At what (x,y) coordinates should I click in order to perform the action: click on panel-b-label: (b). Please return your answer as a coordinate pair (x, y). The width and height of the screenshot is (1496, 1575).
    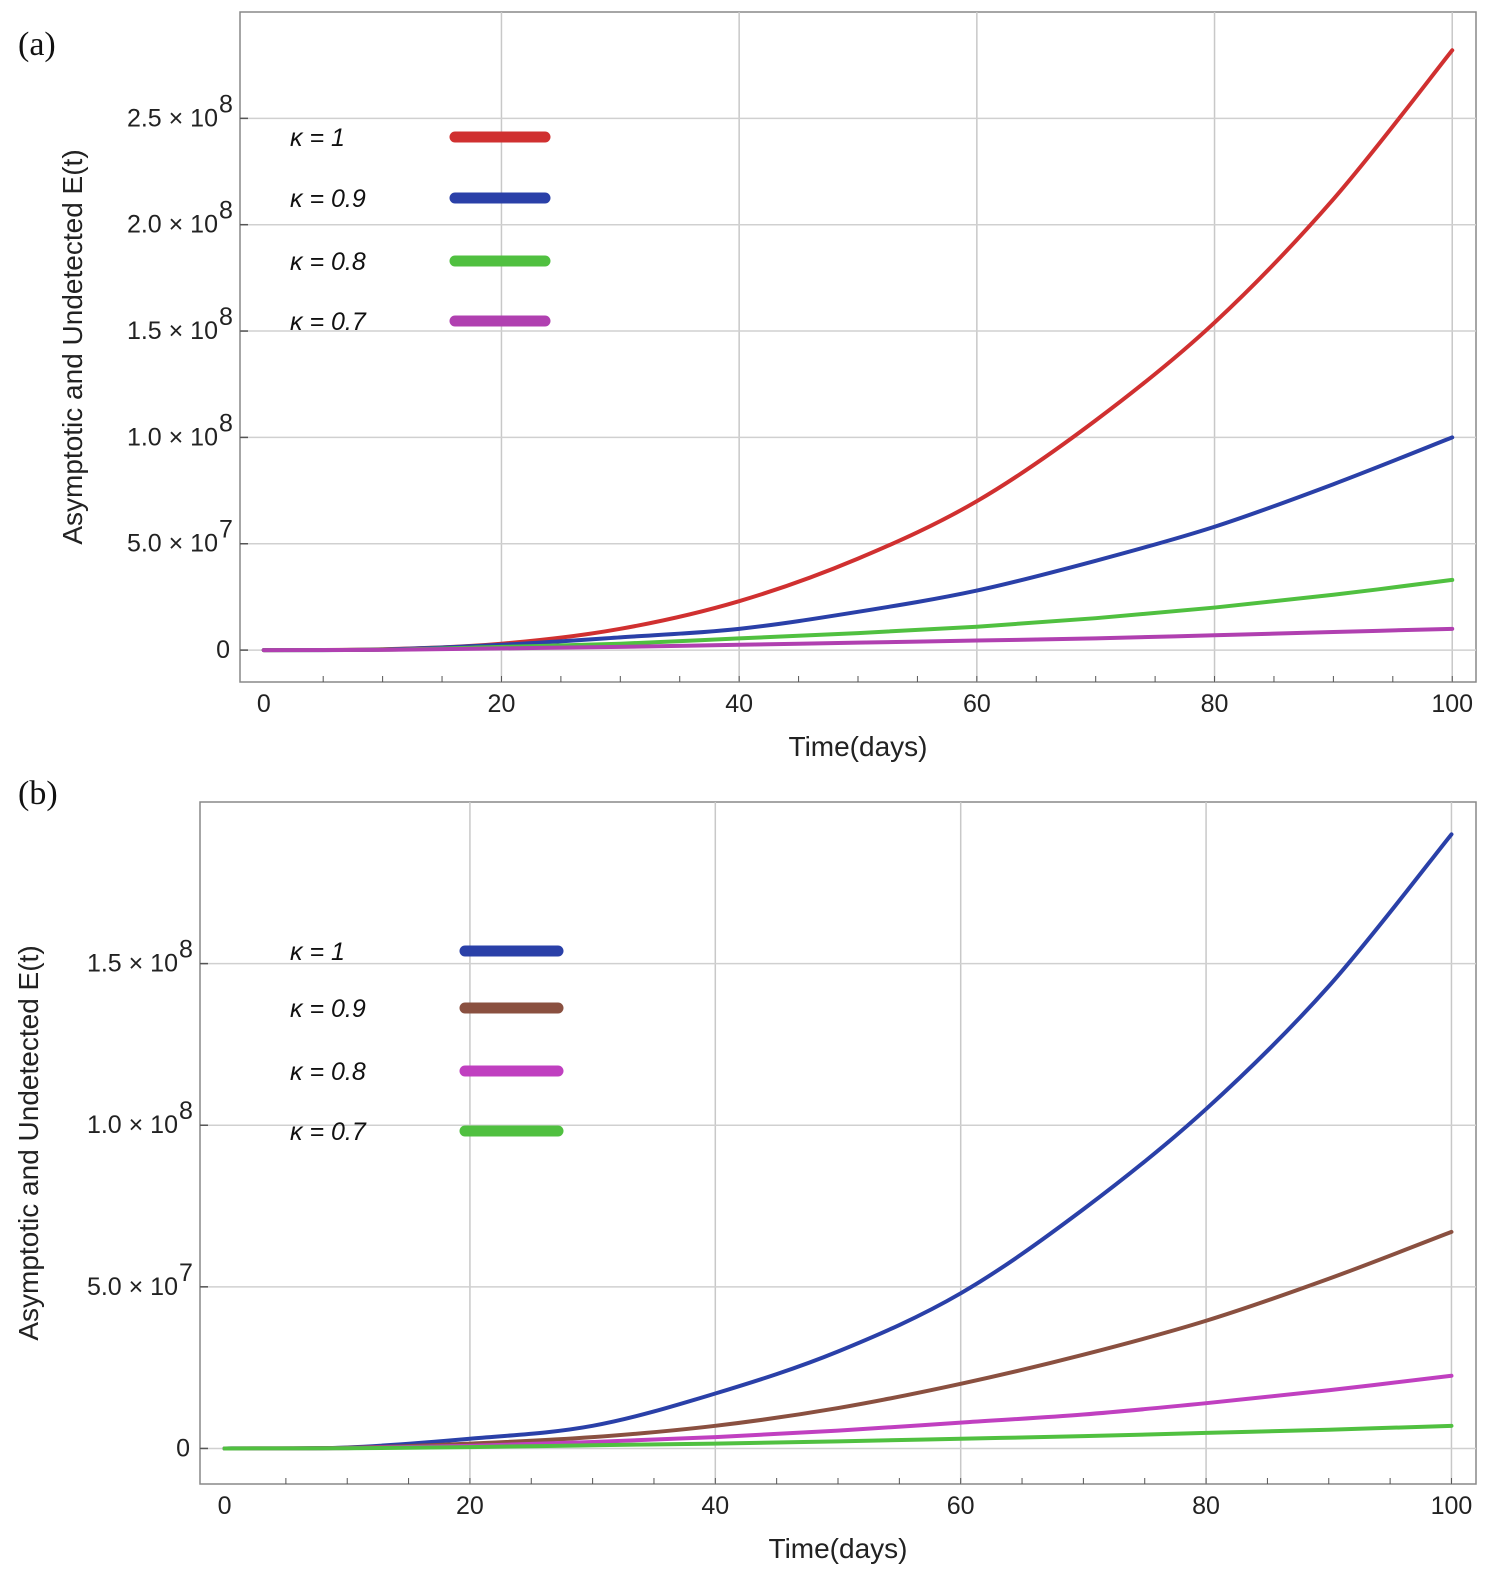
    Looking at the image, I should click on (38, 793).